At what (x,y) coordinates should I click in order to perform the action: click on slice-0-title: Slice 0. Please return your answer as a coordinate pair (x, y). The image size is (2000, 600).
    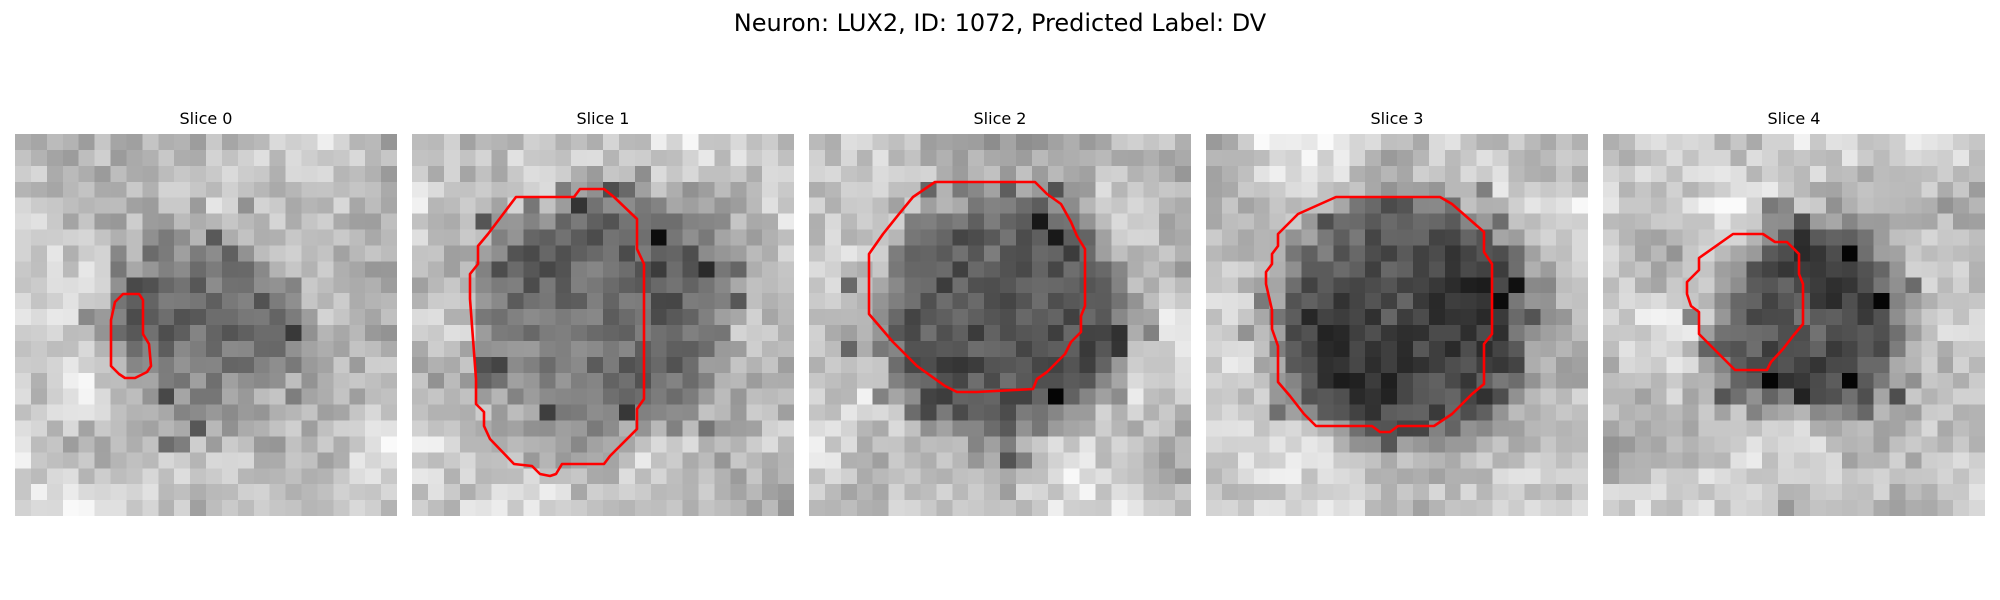
    Looking at the image, I should click on (206, 118).